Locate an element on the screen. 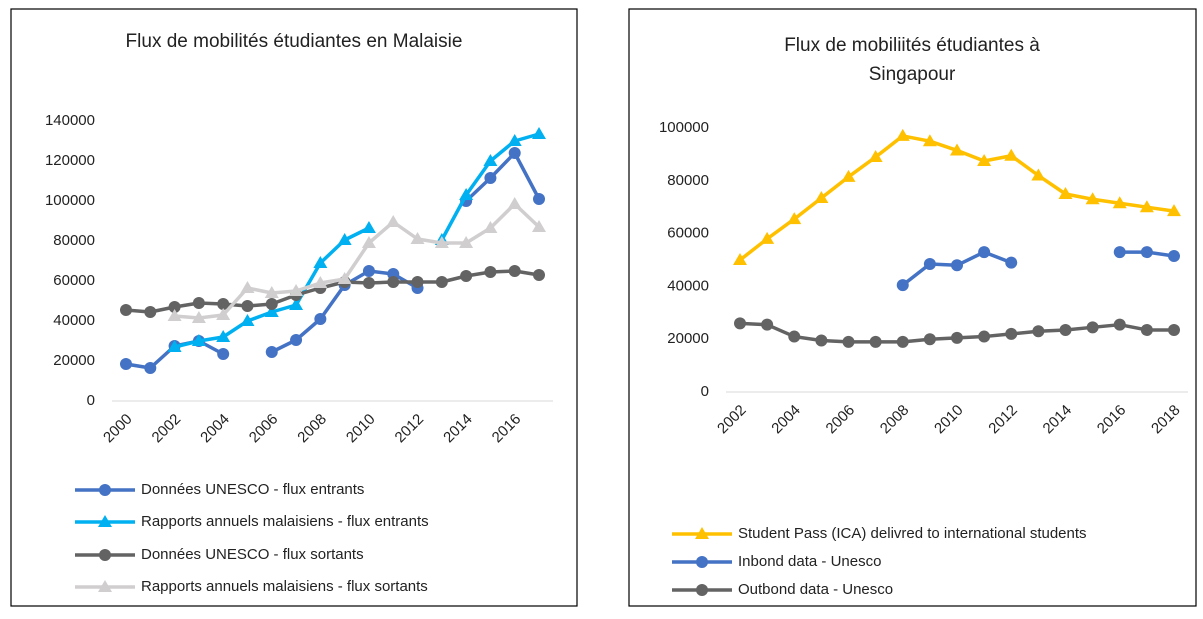  legend-label: Inbond data - Unesco is located at coordinates (809, 561).